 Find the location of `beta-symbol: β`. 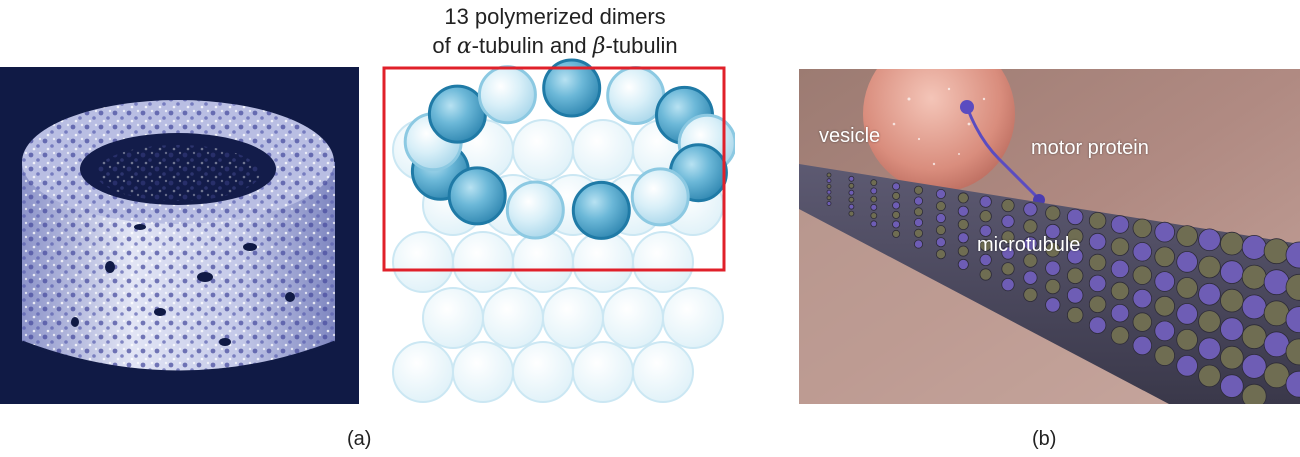

beta-symbol: β is located at coordinates (599, 46).